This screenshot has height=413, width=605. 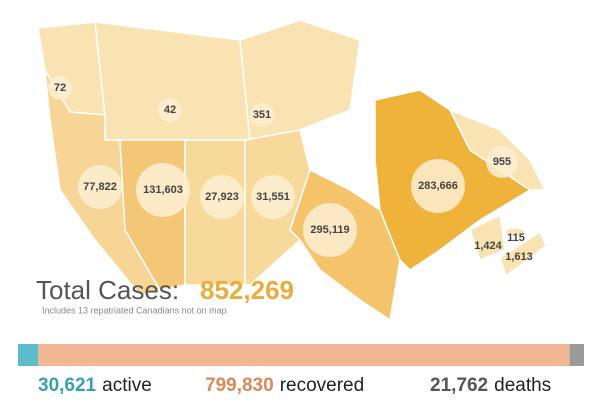 I want to click on region-label: 1,613, so click(x=519, y=257).